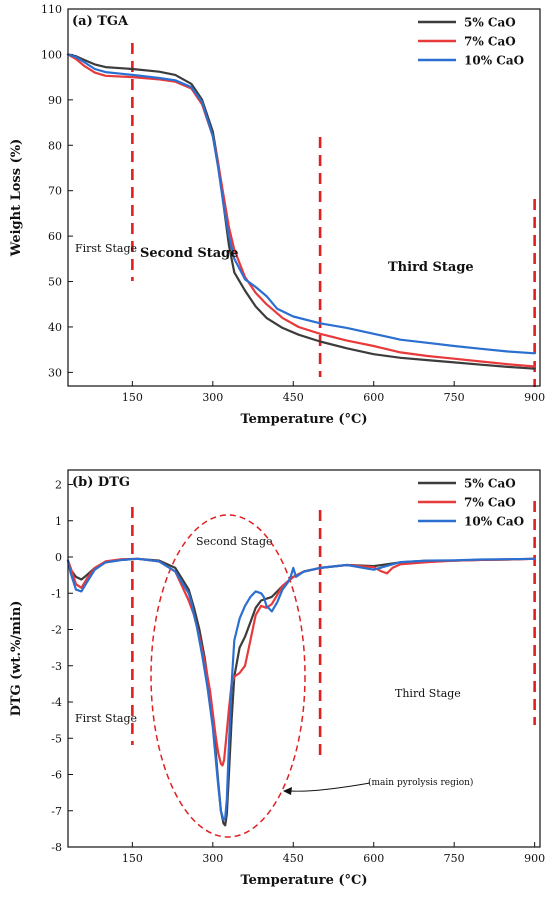 This screenshot has height=907, width=550. What do you see at coordinates (454, 397) in the screenshot?
I see `tga-x-tick-label: 750` at bounding box center [454, 397].